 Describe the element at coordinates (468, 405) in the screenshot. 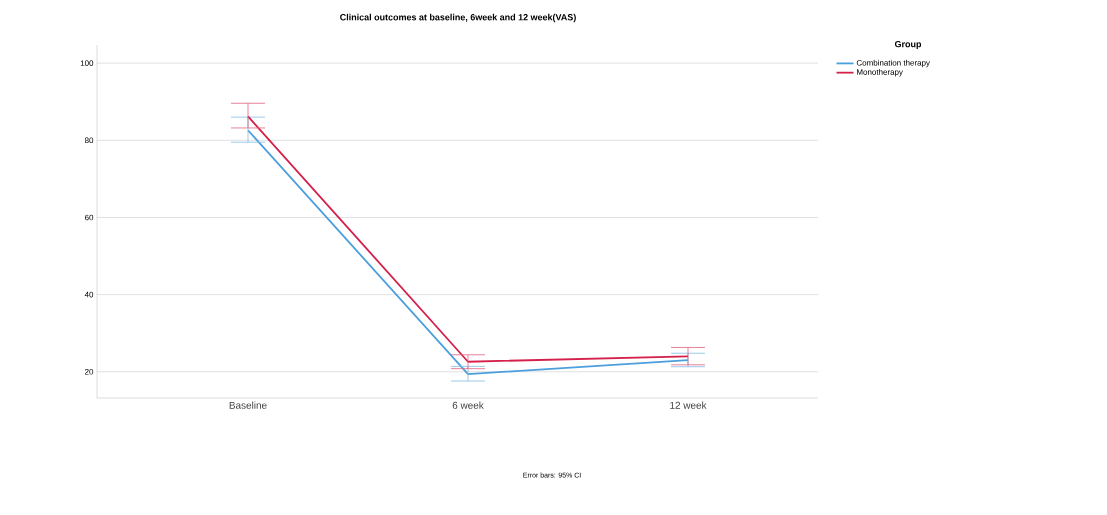

I see `x-tick-label: 6 week` at that location.